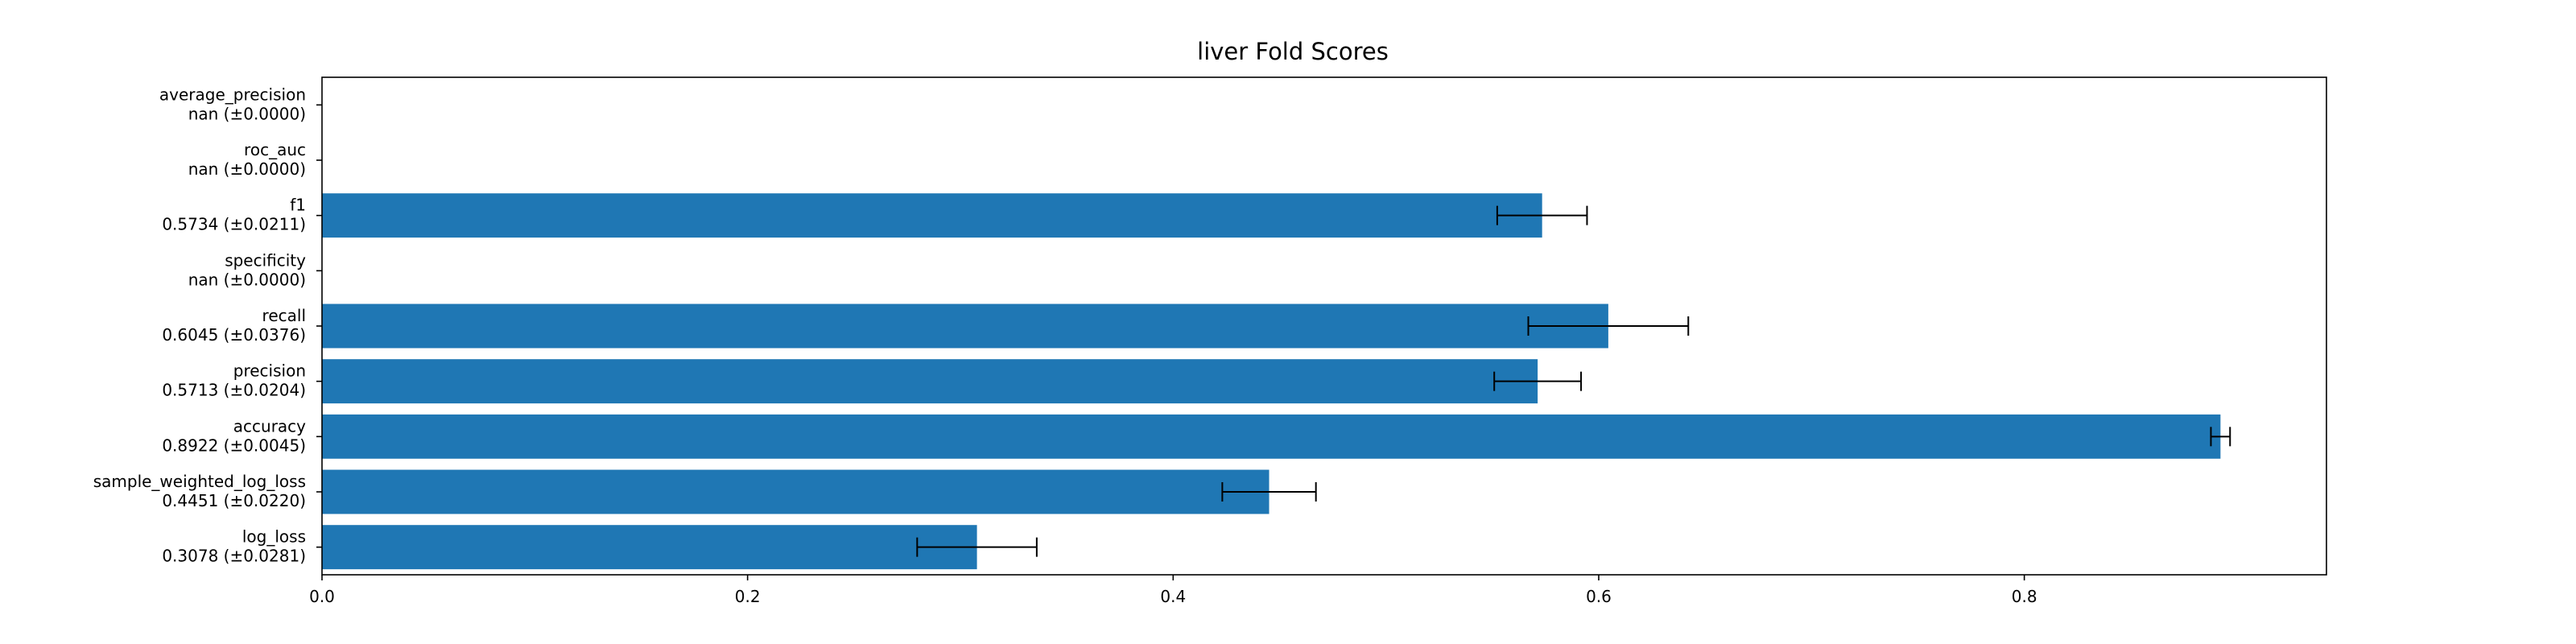  Describe the element at coordinates (247, 159) in the screenshot. I see `y-tick-label-roc_auc: roc_auc nan (±0.0000)` at that location.